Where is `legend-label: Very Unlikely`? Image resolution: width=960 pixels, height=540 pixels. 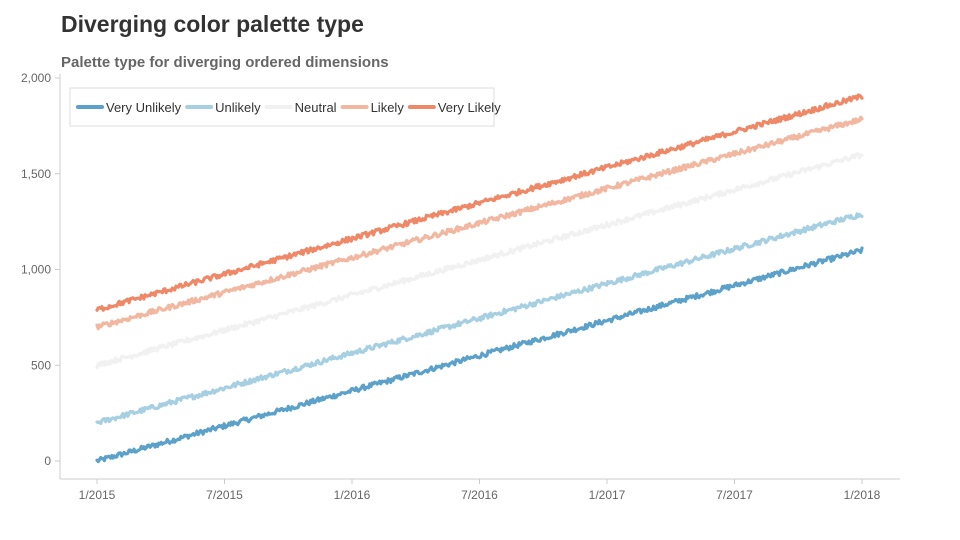 legend-label: Very Unlikely is located at coordinates (144, 107).